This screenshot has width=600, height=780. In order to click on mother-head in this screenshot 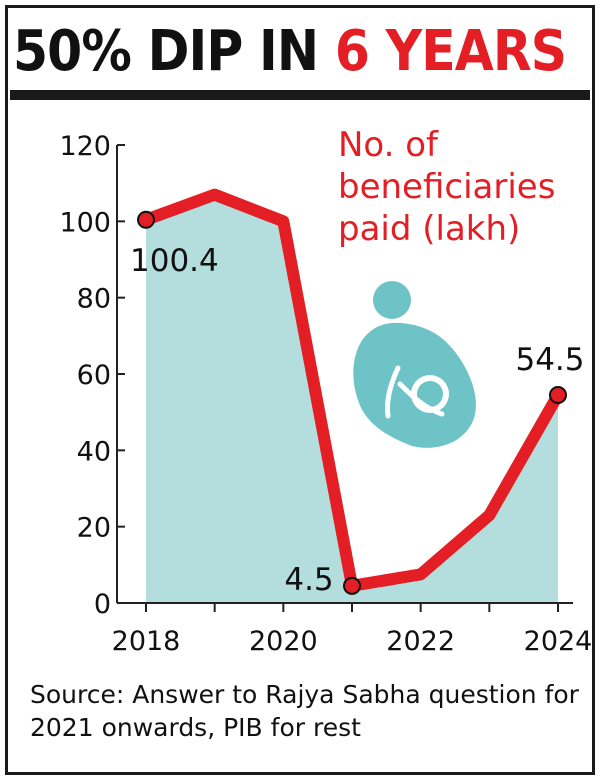, I will do `click(392, 300)`.